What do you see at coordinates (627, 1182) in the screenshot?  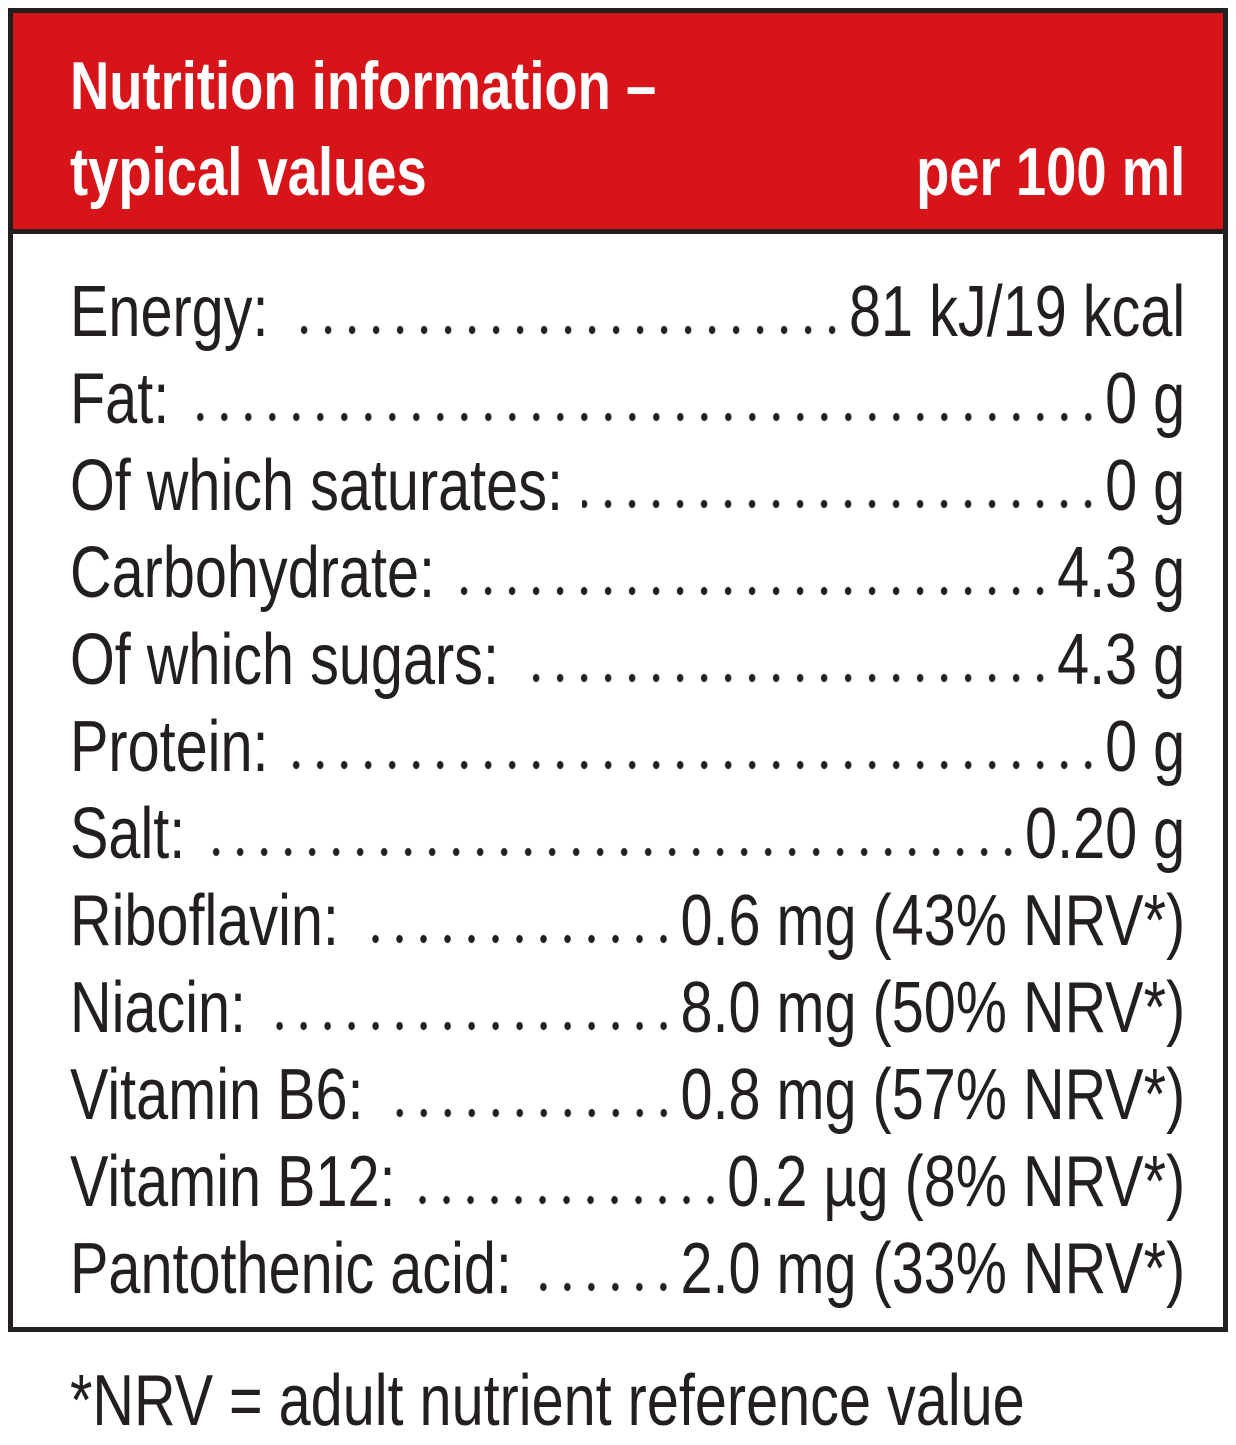 I see `nutrient-row: Vitamin B12: 0.2 µg (8% NRV*)` at bounding box center [627, 1182].